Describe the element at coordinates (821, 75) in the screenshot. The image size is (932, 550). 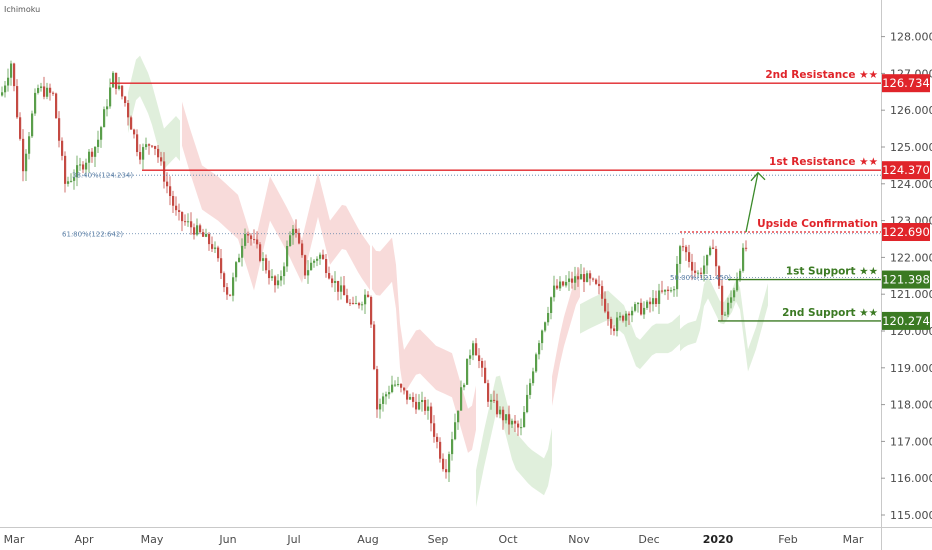
I see `level-label: 2nd Resistance ★★` at that location.